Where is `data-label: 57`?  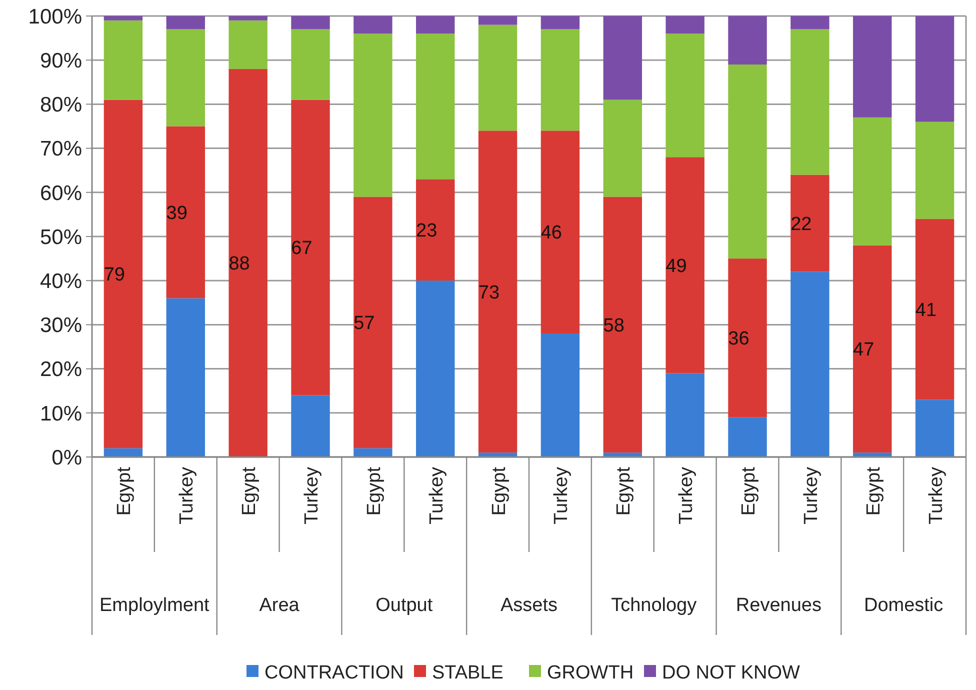 data-label: 57 is located at coordinates (364, 323).